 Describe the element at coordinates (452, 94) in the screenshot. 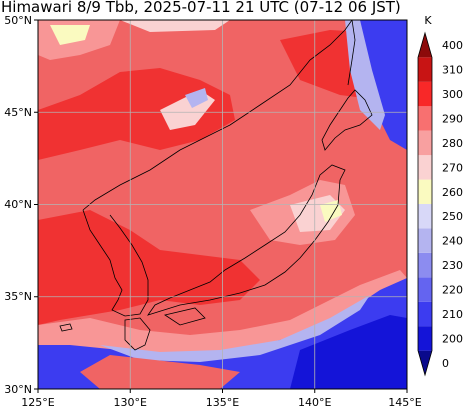

I see `colorbar-label-300: 300` at that location.